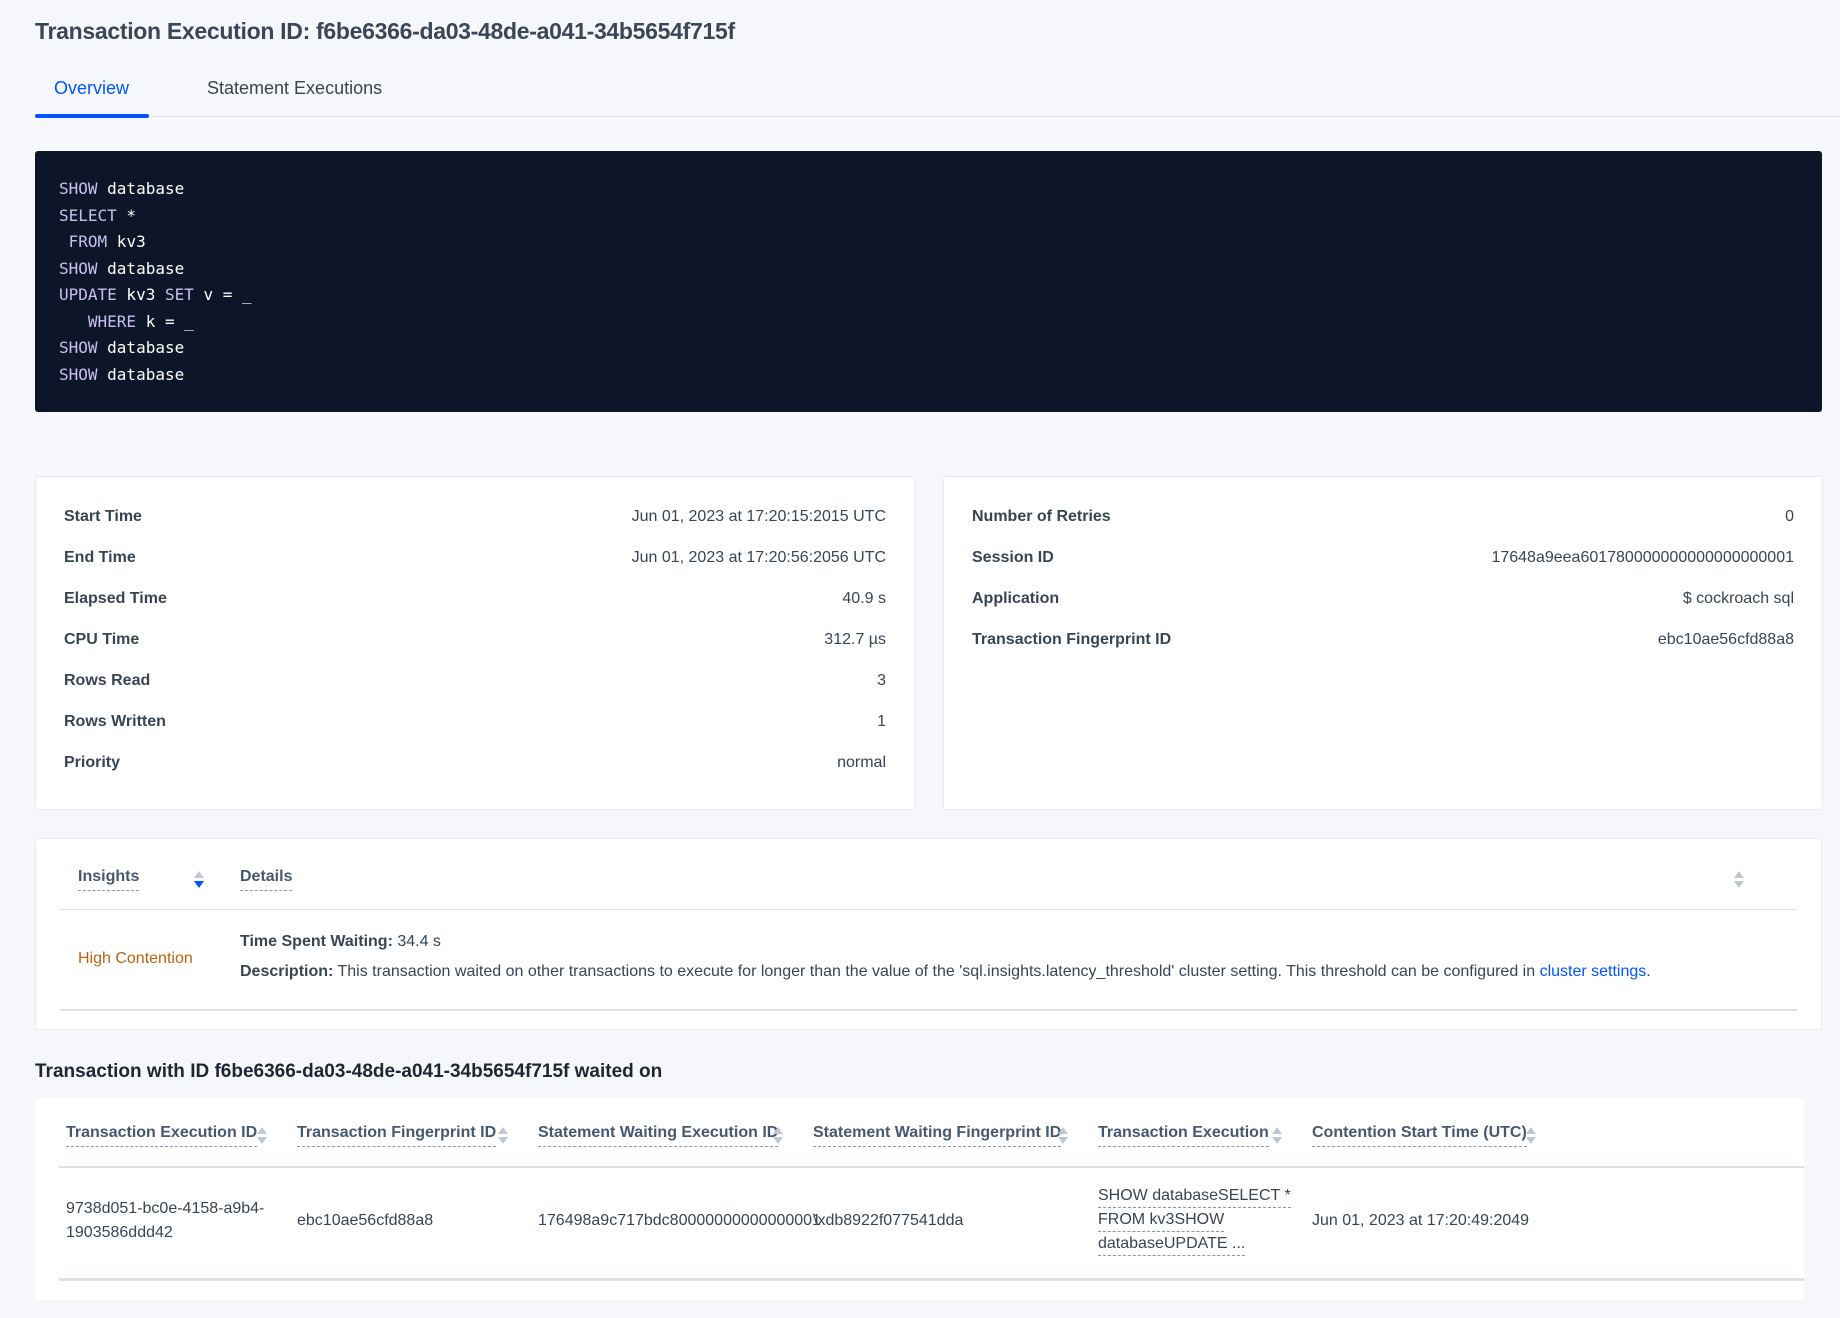  What do you see at coordinates (416, 941) in the screenshot?
I see `time-value: 34.4 s` at bounding box center [416, 941].